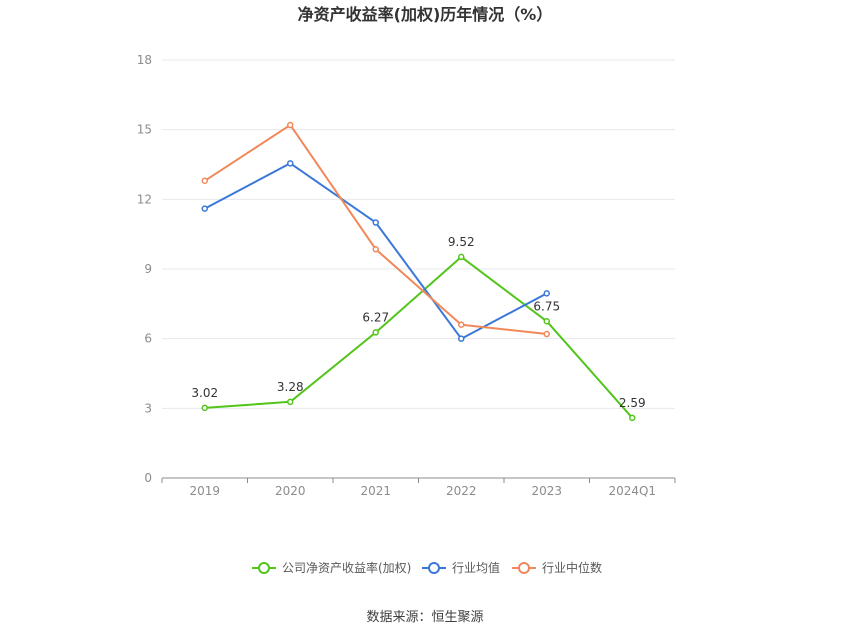 The height and width of the screenshot is (637, 850). What do you see at coordinates (144, 199) in the screenshot?
I see `y-tick-label: 12` at bounding box center [144, 199].